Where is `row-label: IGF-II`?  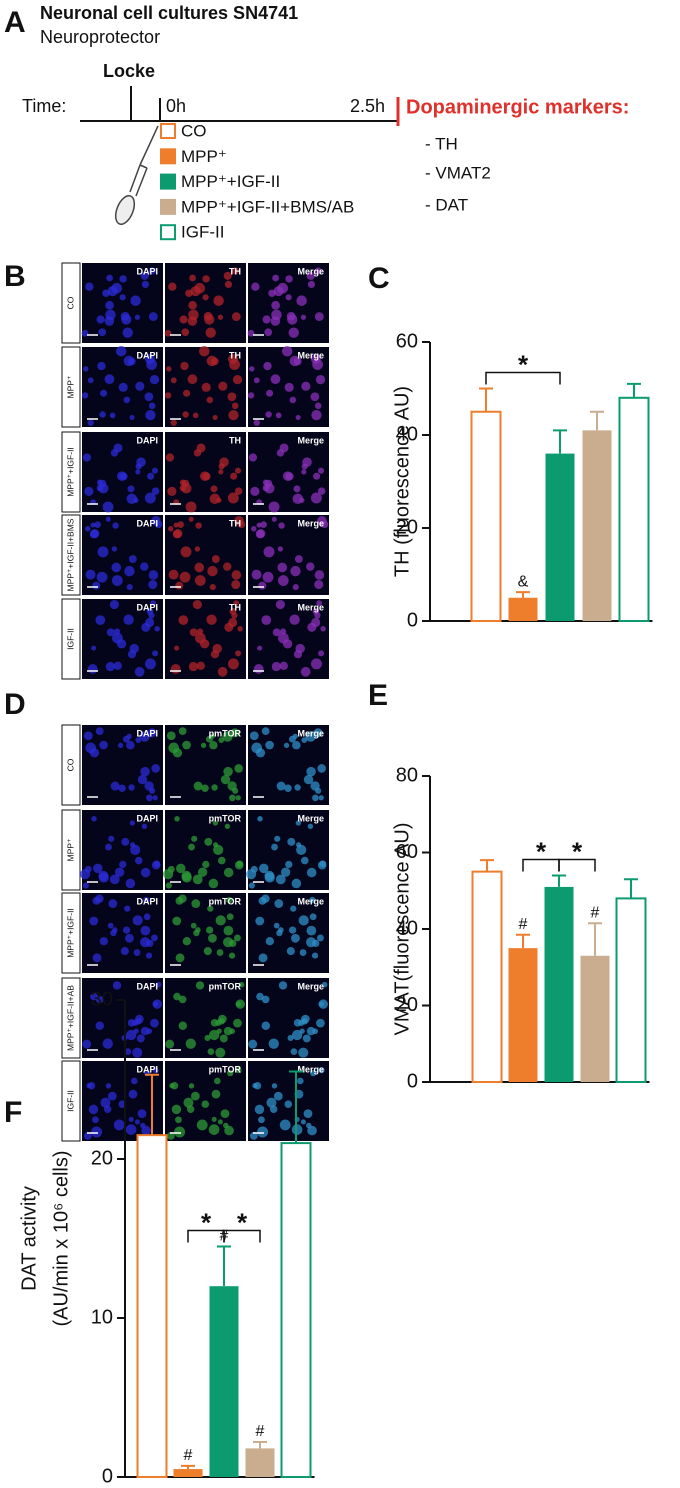
row-label: IGF-II is located at coordinates (70, 639).